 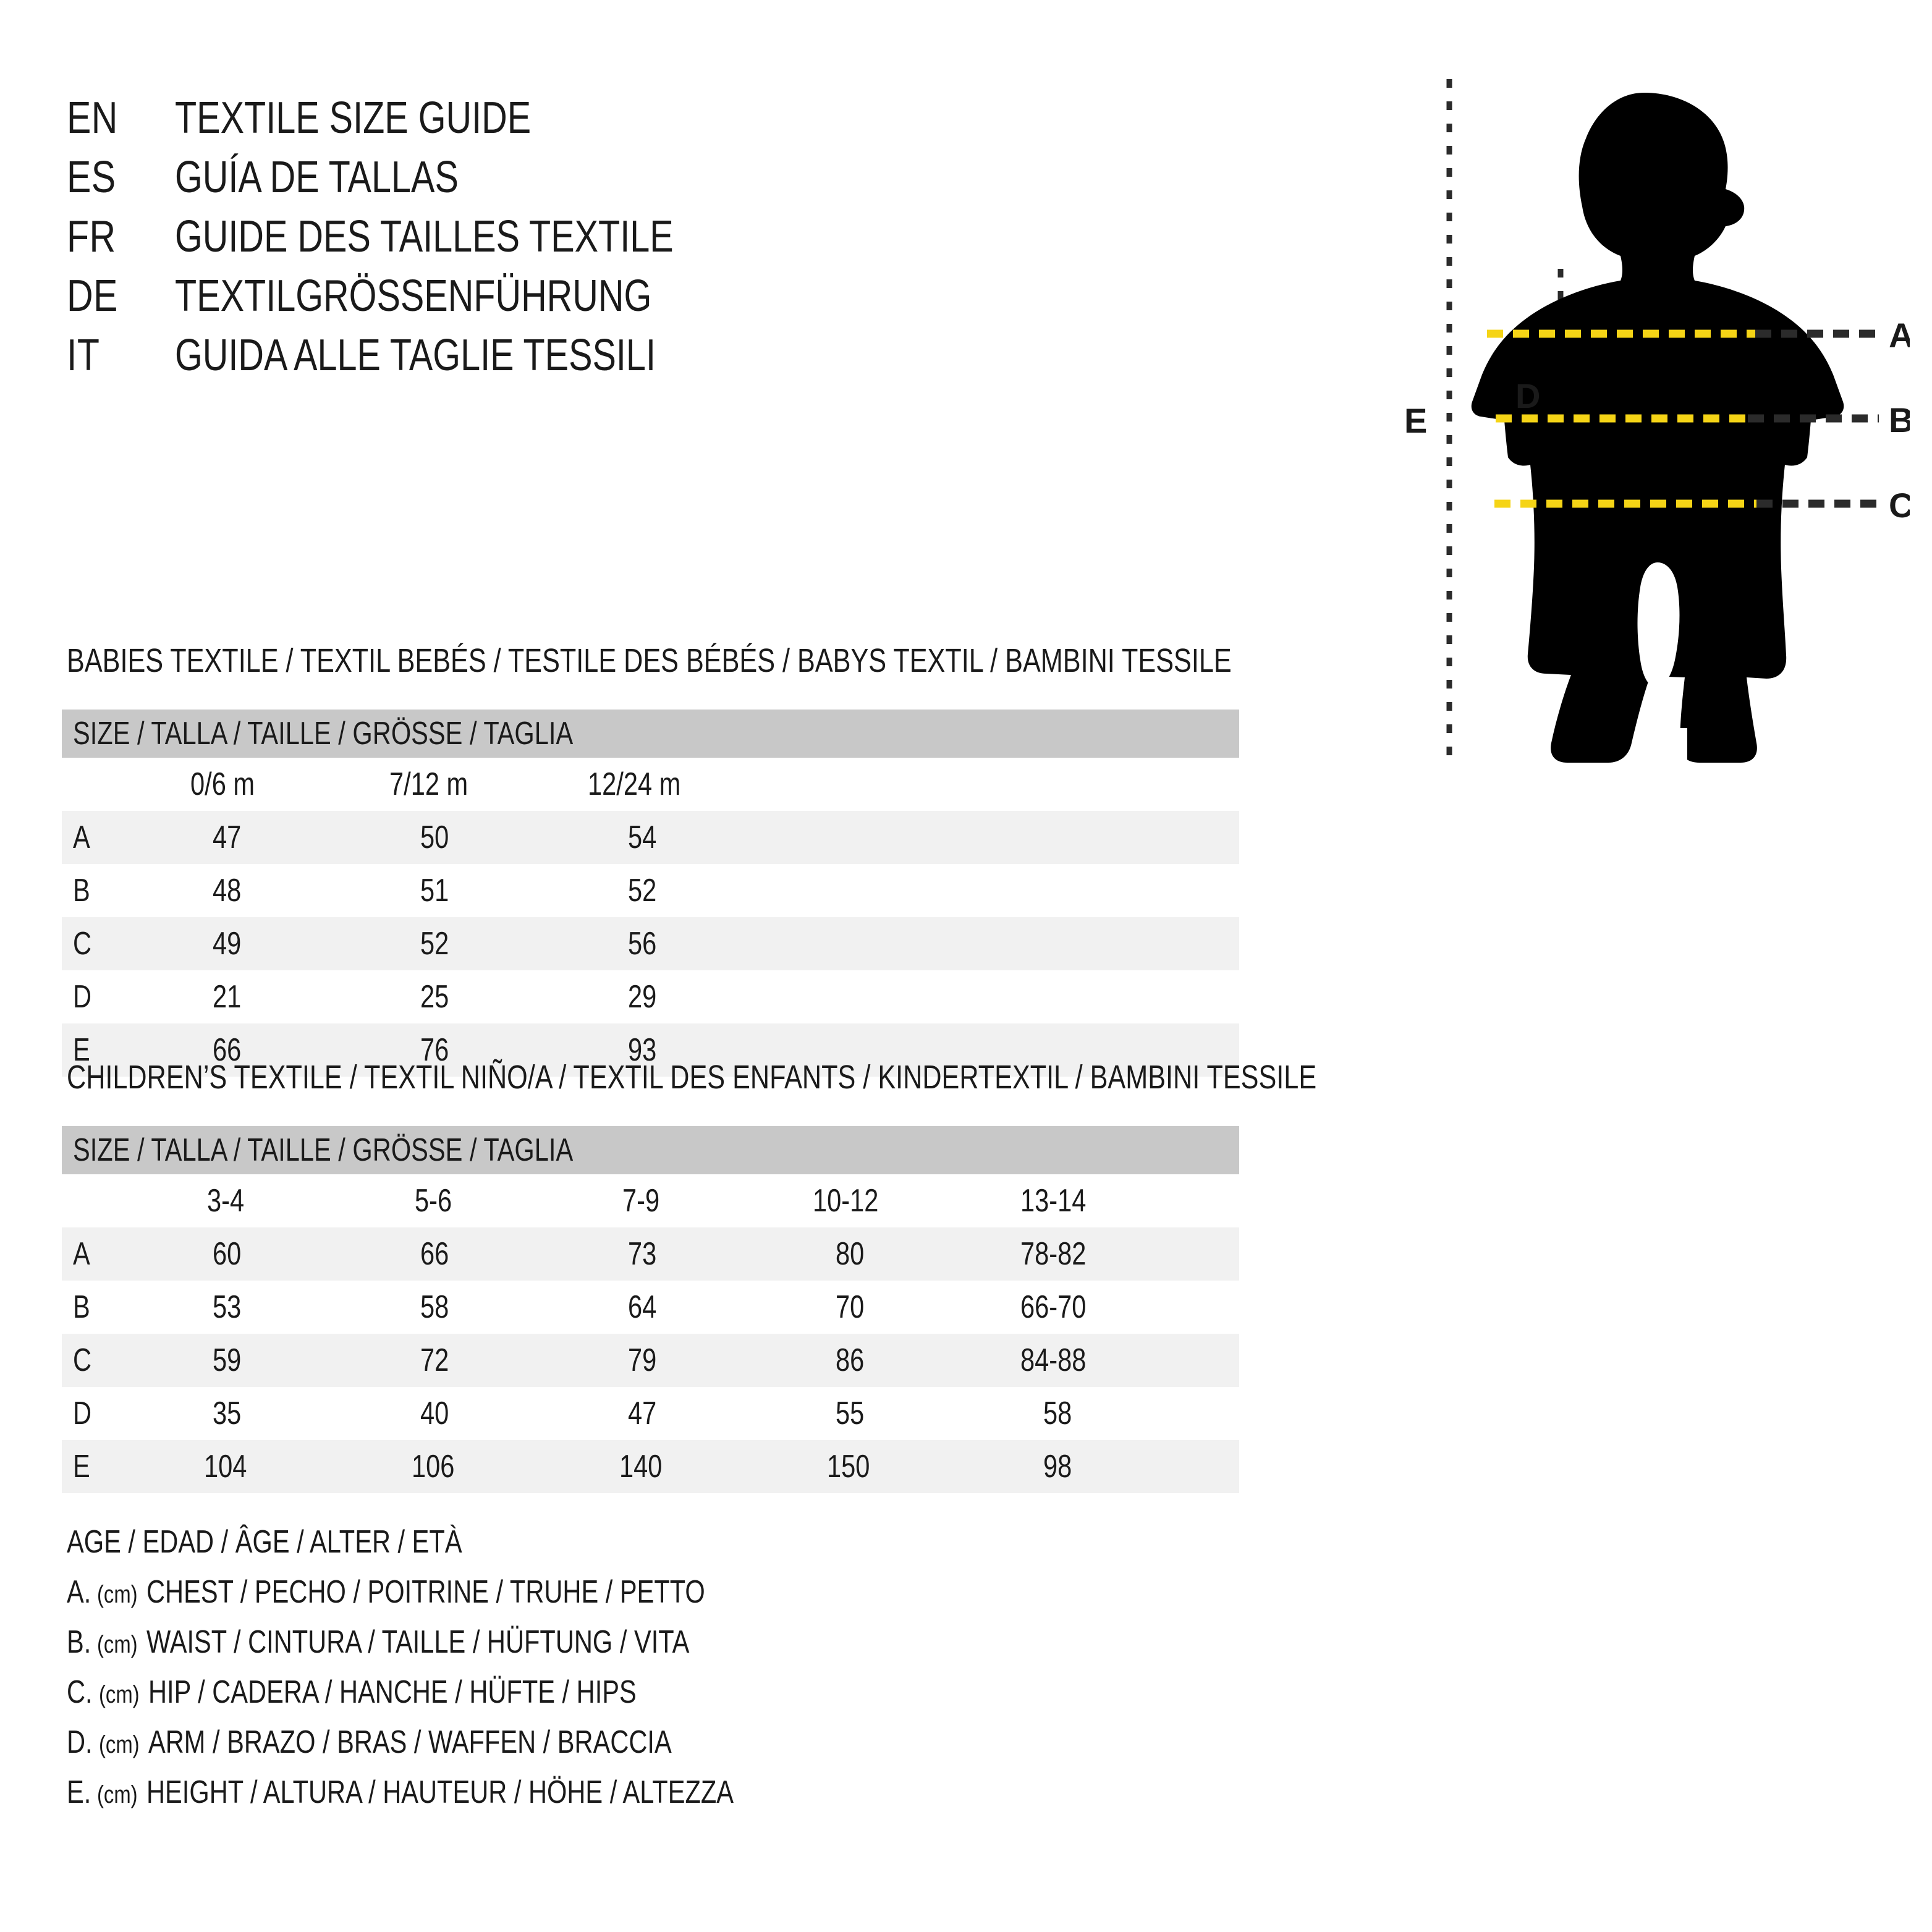 I want to click on language-title-en: TEXTILE SIZE GUIDE, so click(x=353, y=118).